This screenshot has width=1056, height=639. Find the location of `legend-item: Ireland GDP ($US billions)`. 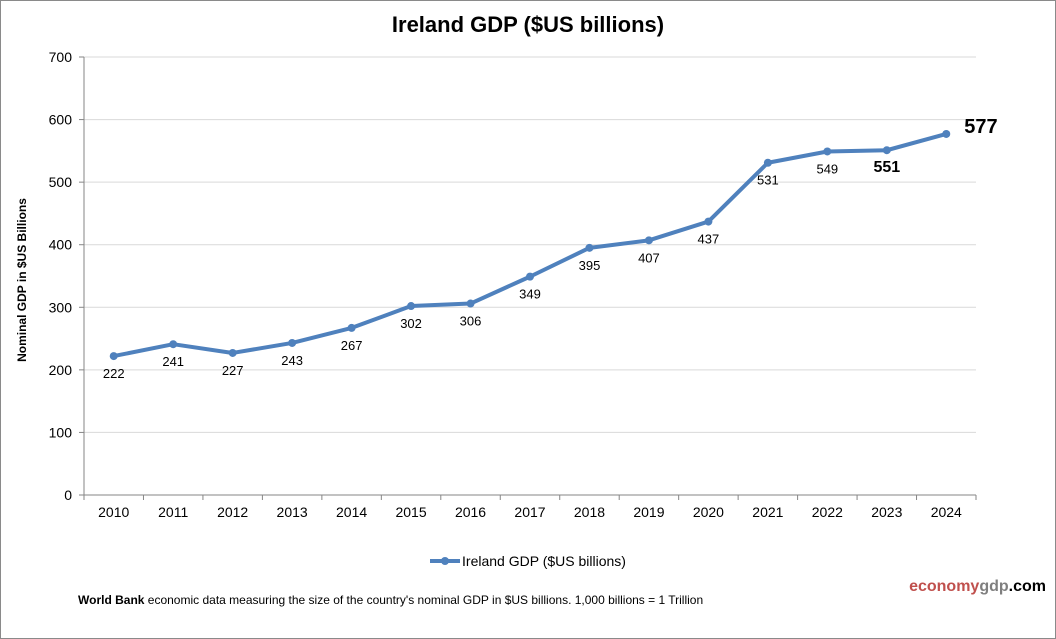

legend-item: Ireland GDP ($US billions) is located at coordinates (528, 561).